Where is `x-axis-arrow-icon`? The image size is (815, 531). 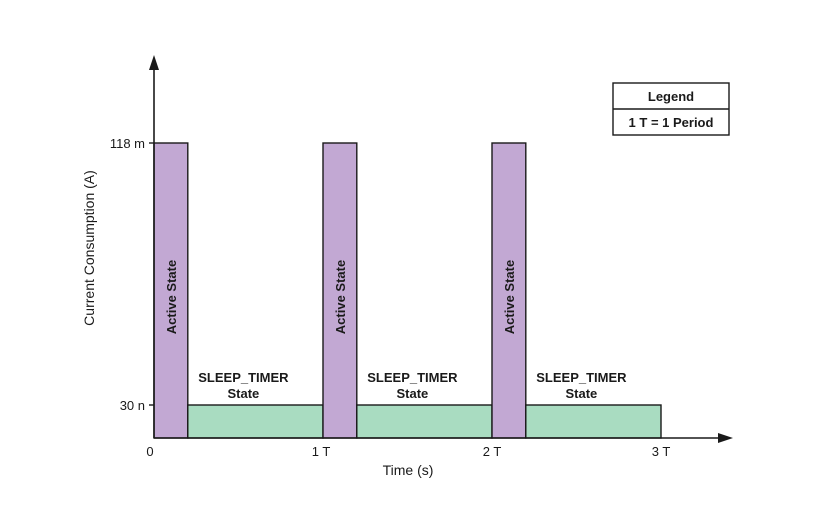
x-axis-arrow-icon is located at coordinates (725, 438).